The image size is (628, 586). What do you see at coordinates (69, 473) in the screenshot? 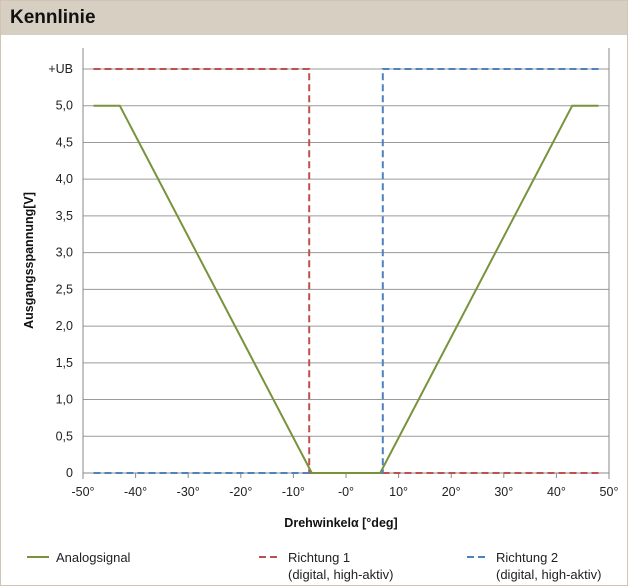
I see `y-tick-label: 0` at bounding box center [69, 473].